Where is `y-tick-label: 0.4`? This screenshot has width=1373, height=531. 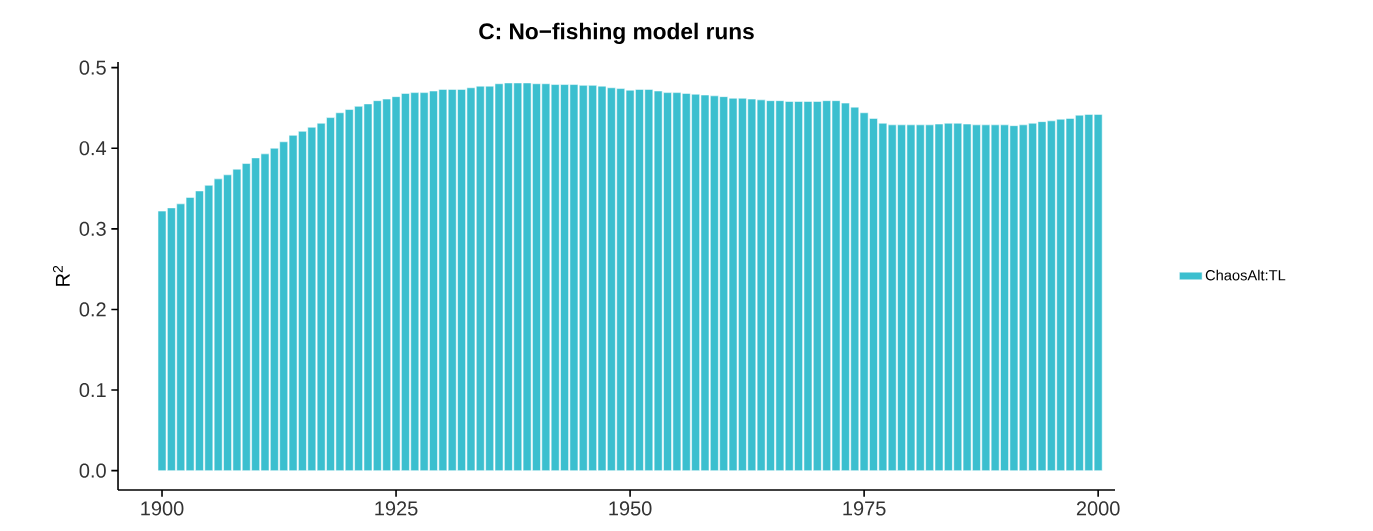 y-tick-label: 0.4 is located at coordinates (93, 148).